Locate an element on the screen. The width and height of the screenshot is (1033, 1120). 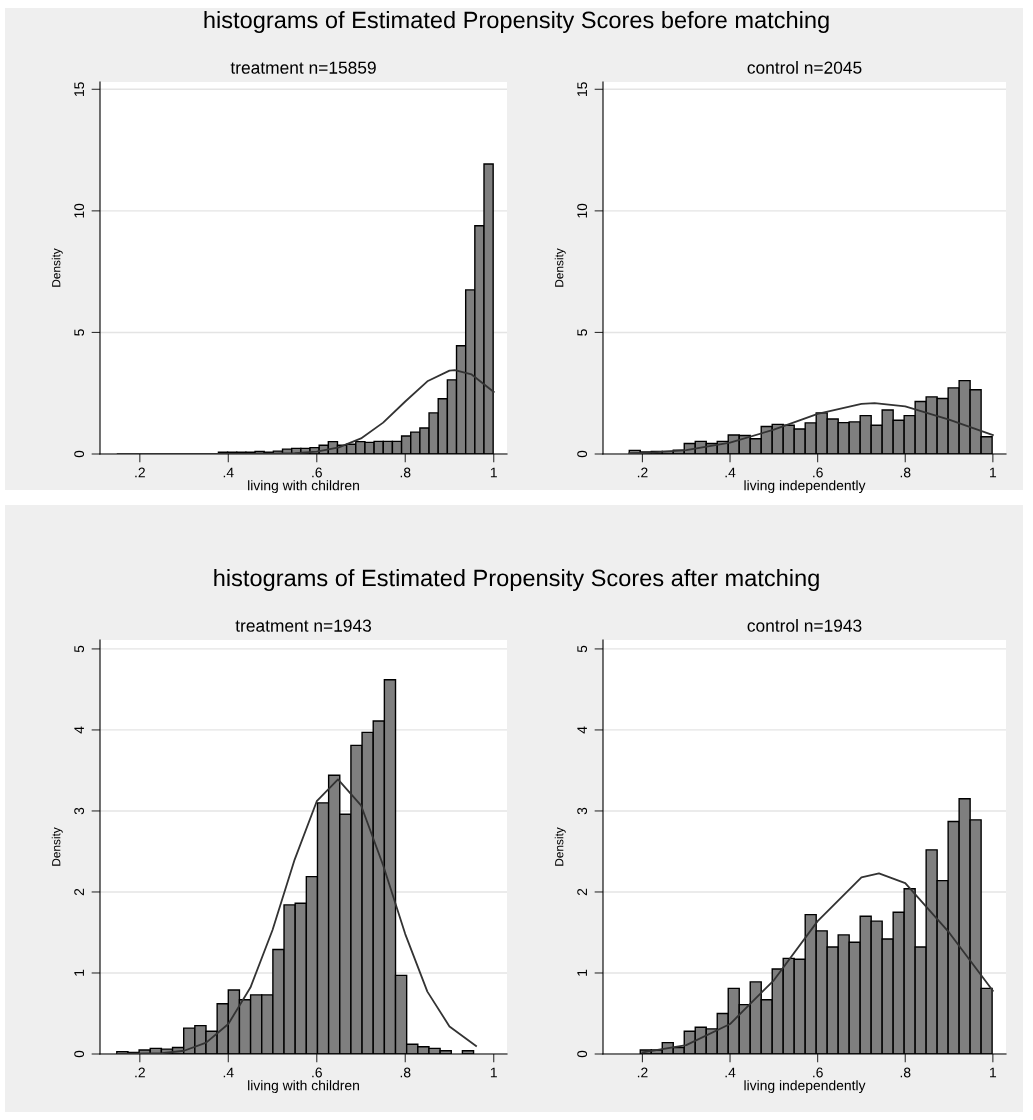
text: histograms of Estimated Propensity Scores before matching is located at coordinates (516, 22).